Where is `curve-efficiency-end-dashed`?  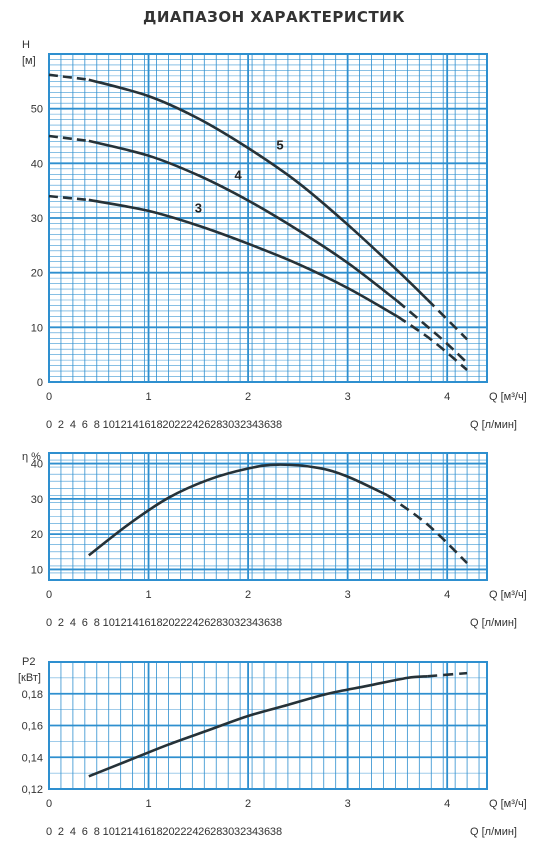 curve-efficiency-end-dashed is located at coordinates (427, 529).